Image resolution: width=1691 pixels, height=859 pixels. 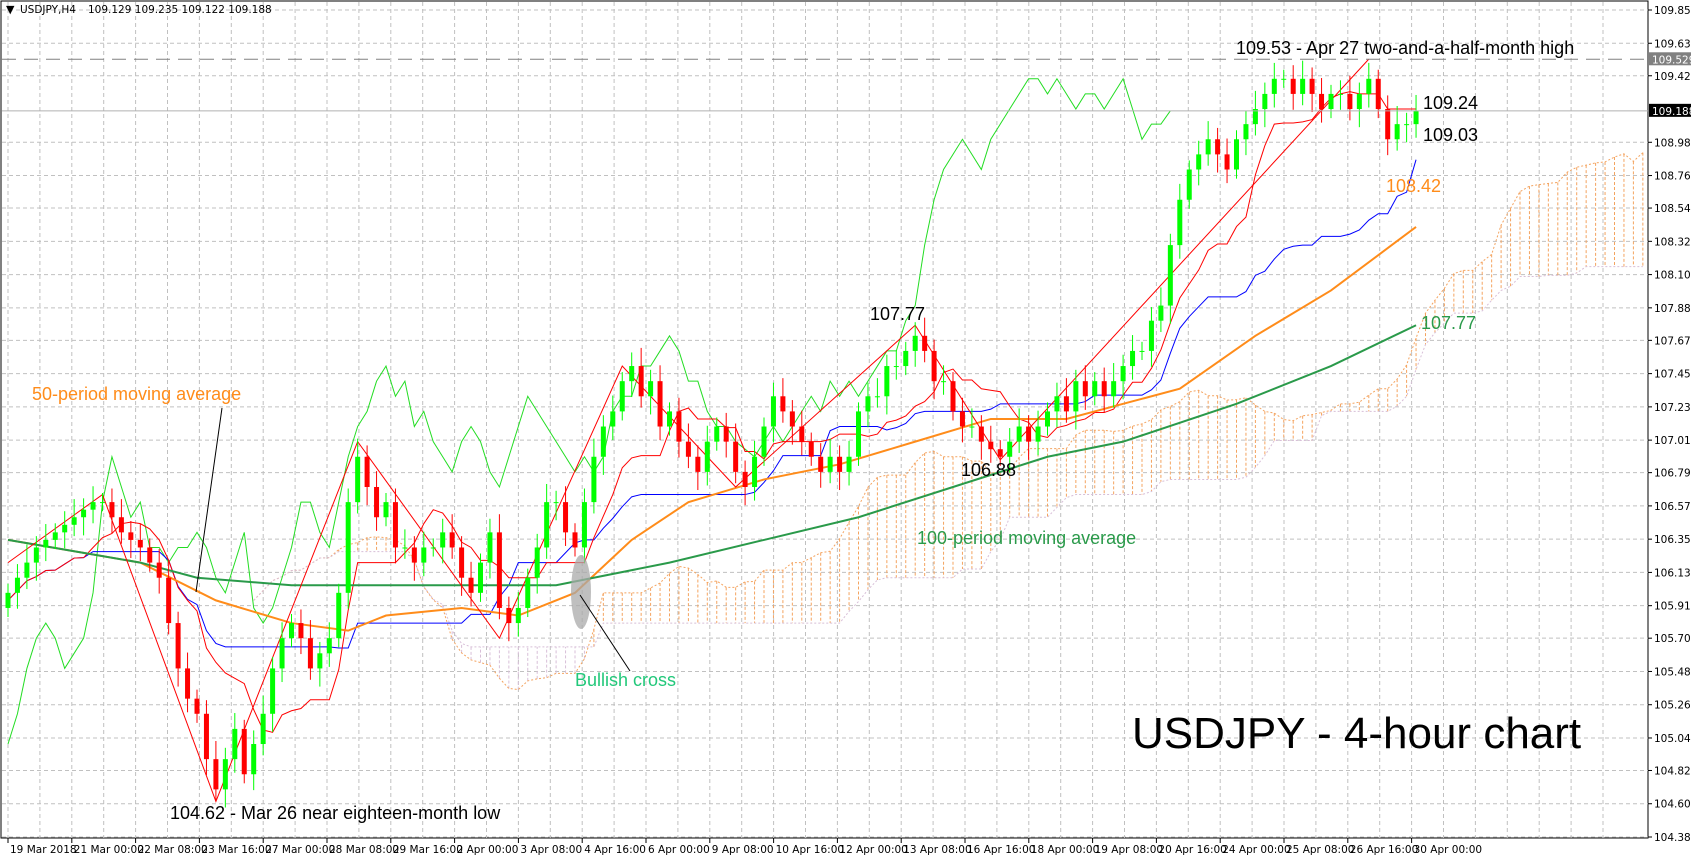 I want to click on y-tick-label: 106.795, so click(x=1672, y=474).